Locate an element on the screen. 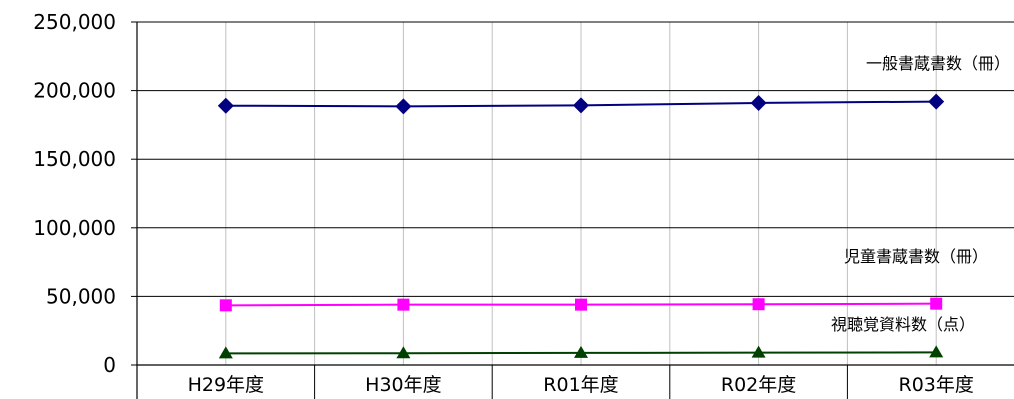 The height and width of the screenshot is (399, 1014). x-axis-category-labels: H29年度 H30年度 R01年度 R02年度 R03年度 is located at coordinates (581, 385).